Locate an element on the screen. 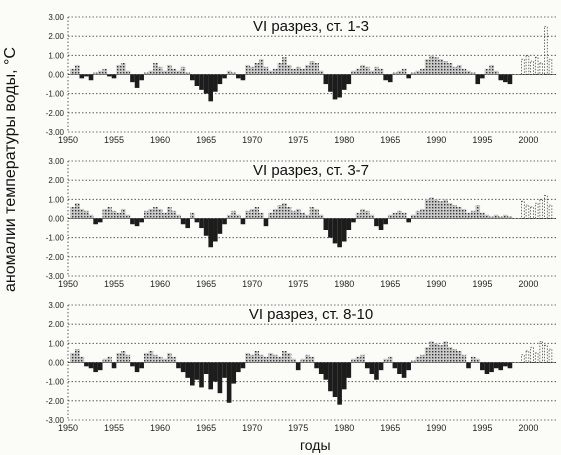 The height and width of the screenshot is (455, 561). y-tick-label: 2.00 is located at coordinates (56, 180).